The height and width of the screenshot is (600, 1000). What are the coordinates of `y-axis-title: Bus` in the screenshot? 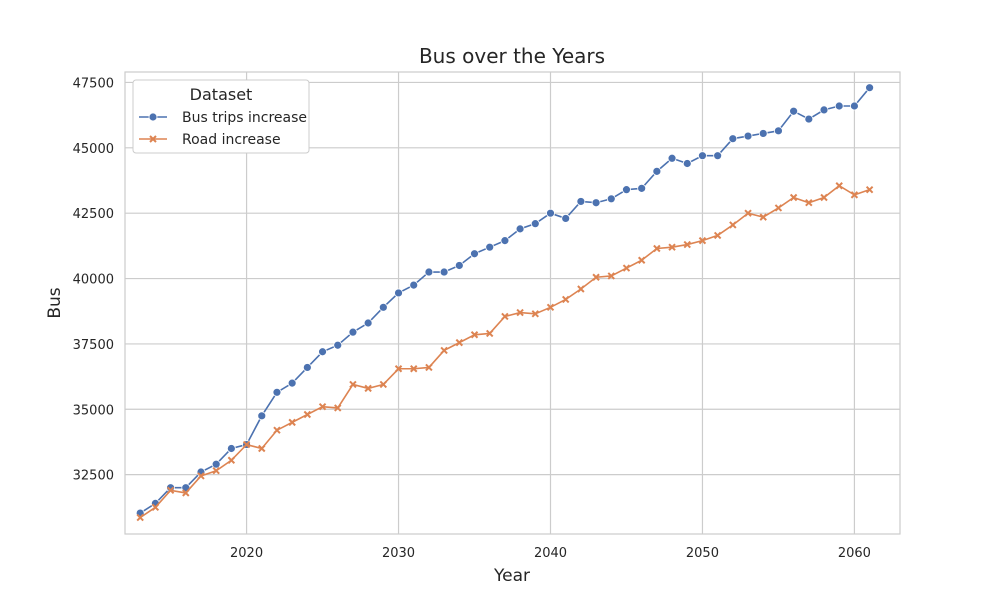 It's located at (55, 302).